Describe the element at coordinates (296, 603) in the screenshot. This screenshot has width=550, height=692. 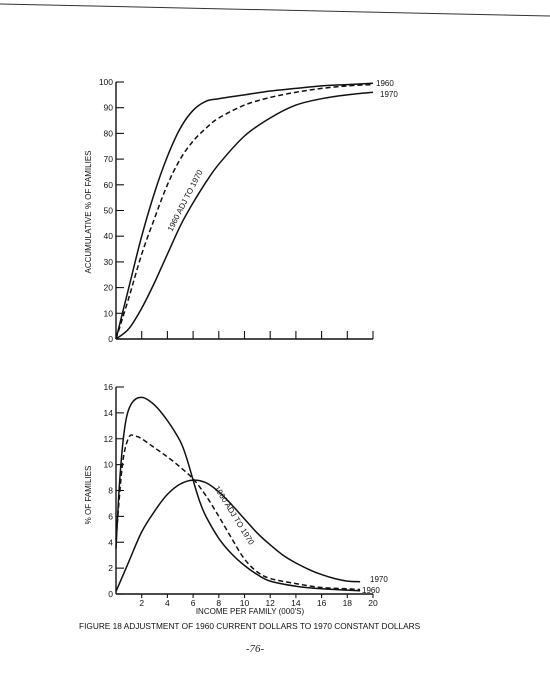
I see `x-tick-label: 14` at that location.